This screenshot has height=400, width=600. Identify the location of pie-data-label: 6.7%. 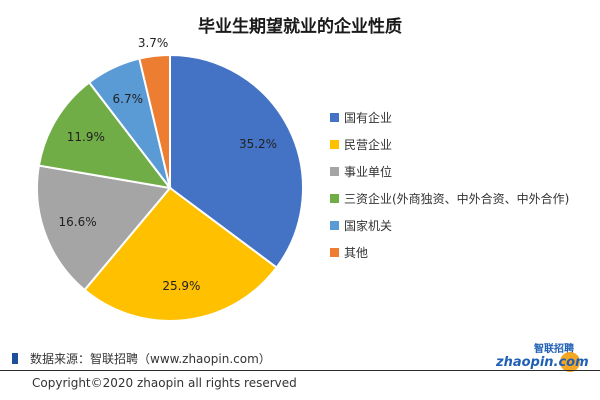
(128, 99).